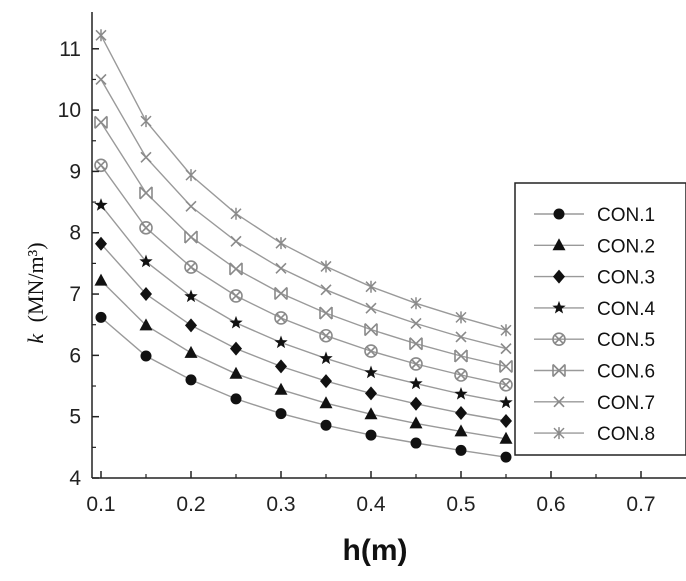  Describe the element at coordinates (75, 417) in the screenshot. I see `y-tick-label: 5` at that location.